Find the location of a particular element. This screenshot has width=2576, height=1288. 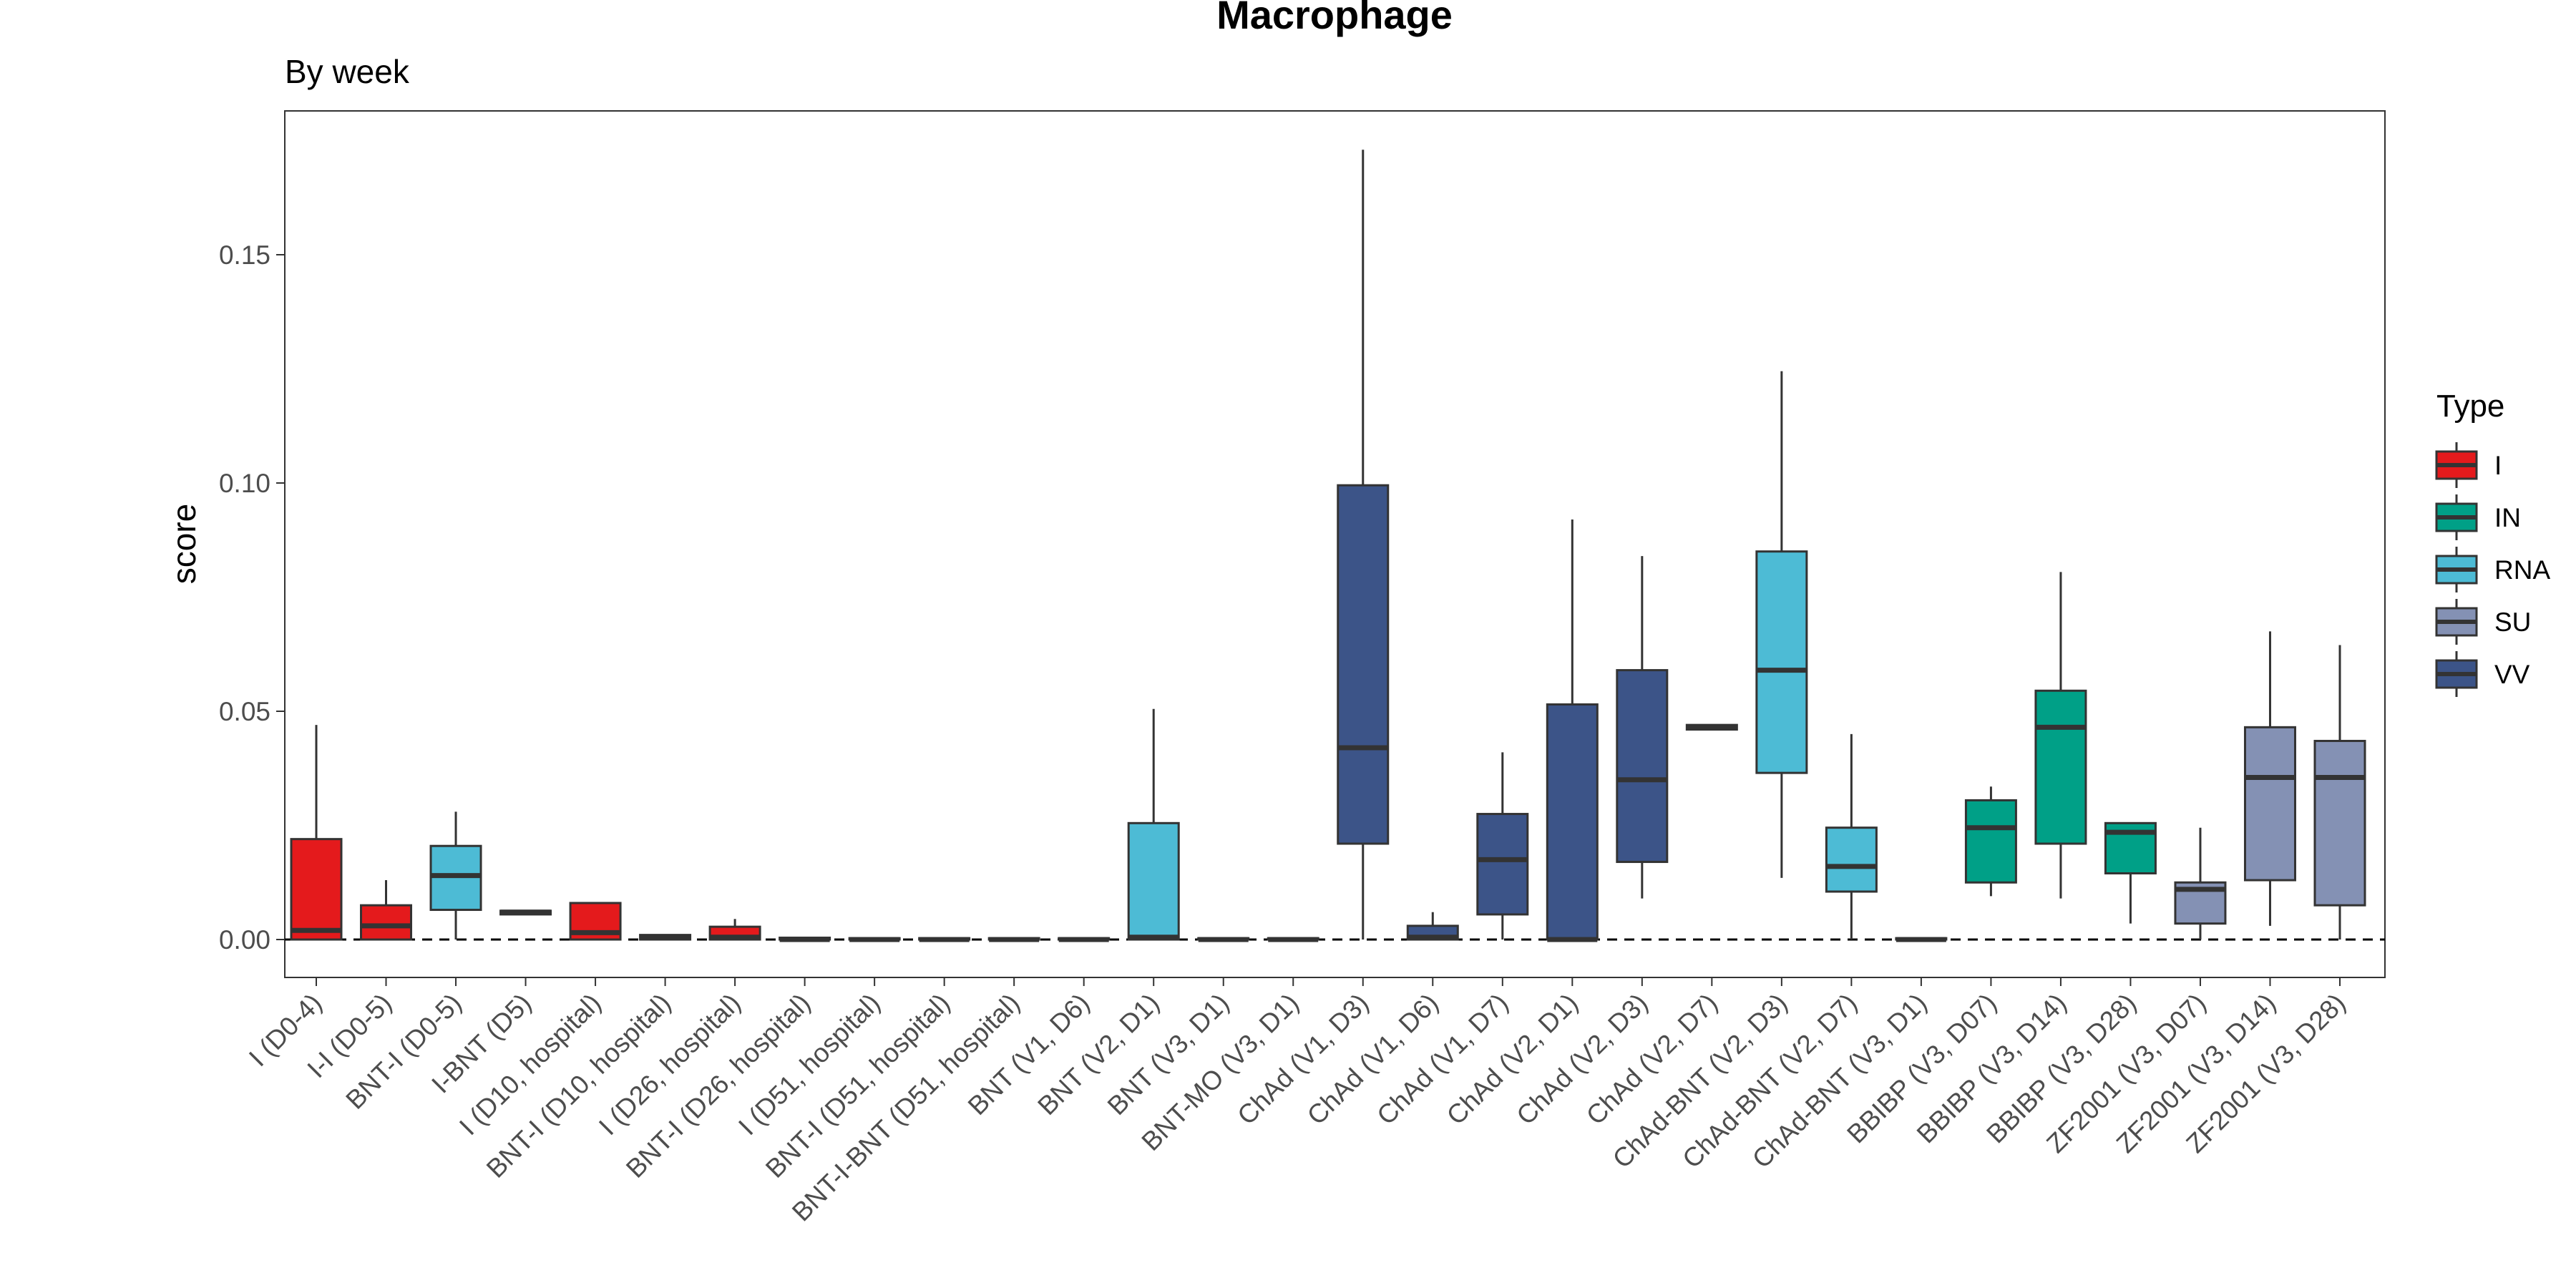

legend-label: RNA is located at coordinates (2522, 570).